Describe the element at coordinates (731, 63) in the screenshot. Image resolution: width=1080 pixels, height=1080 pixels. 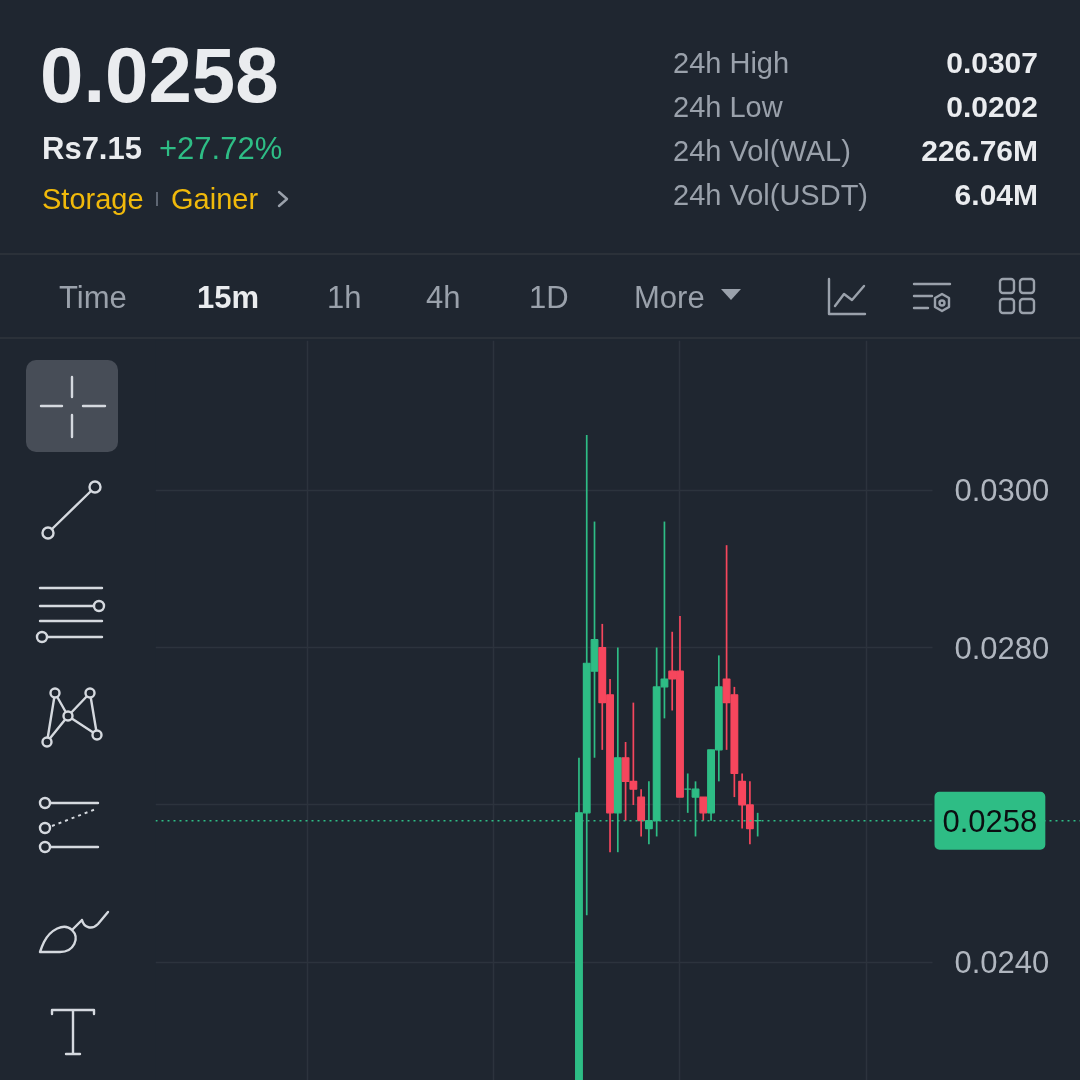
I see `text: 24h High` at that location.